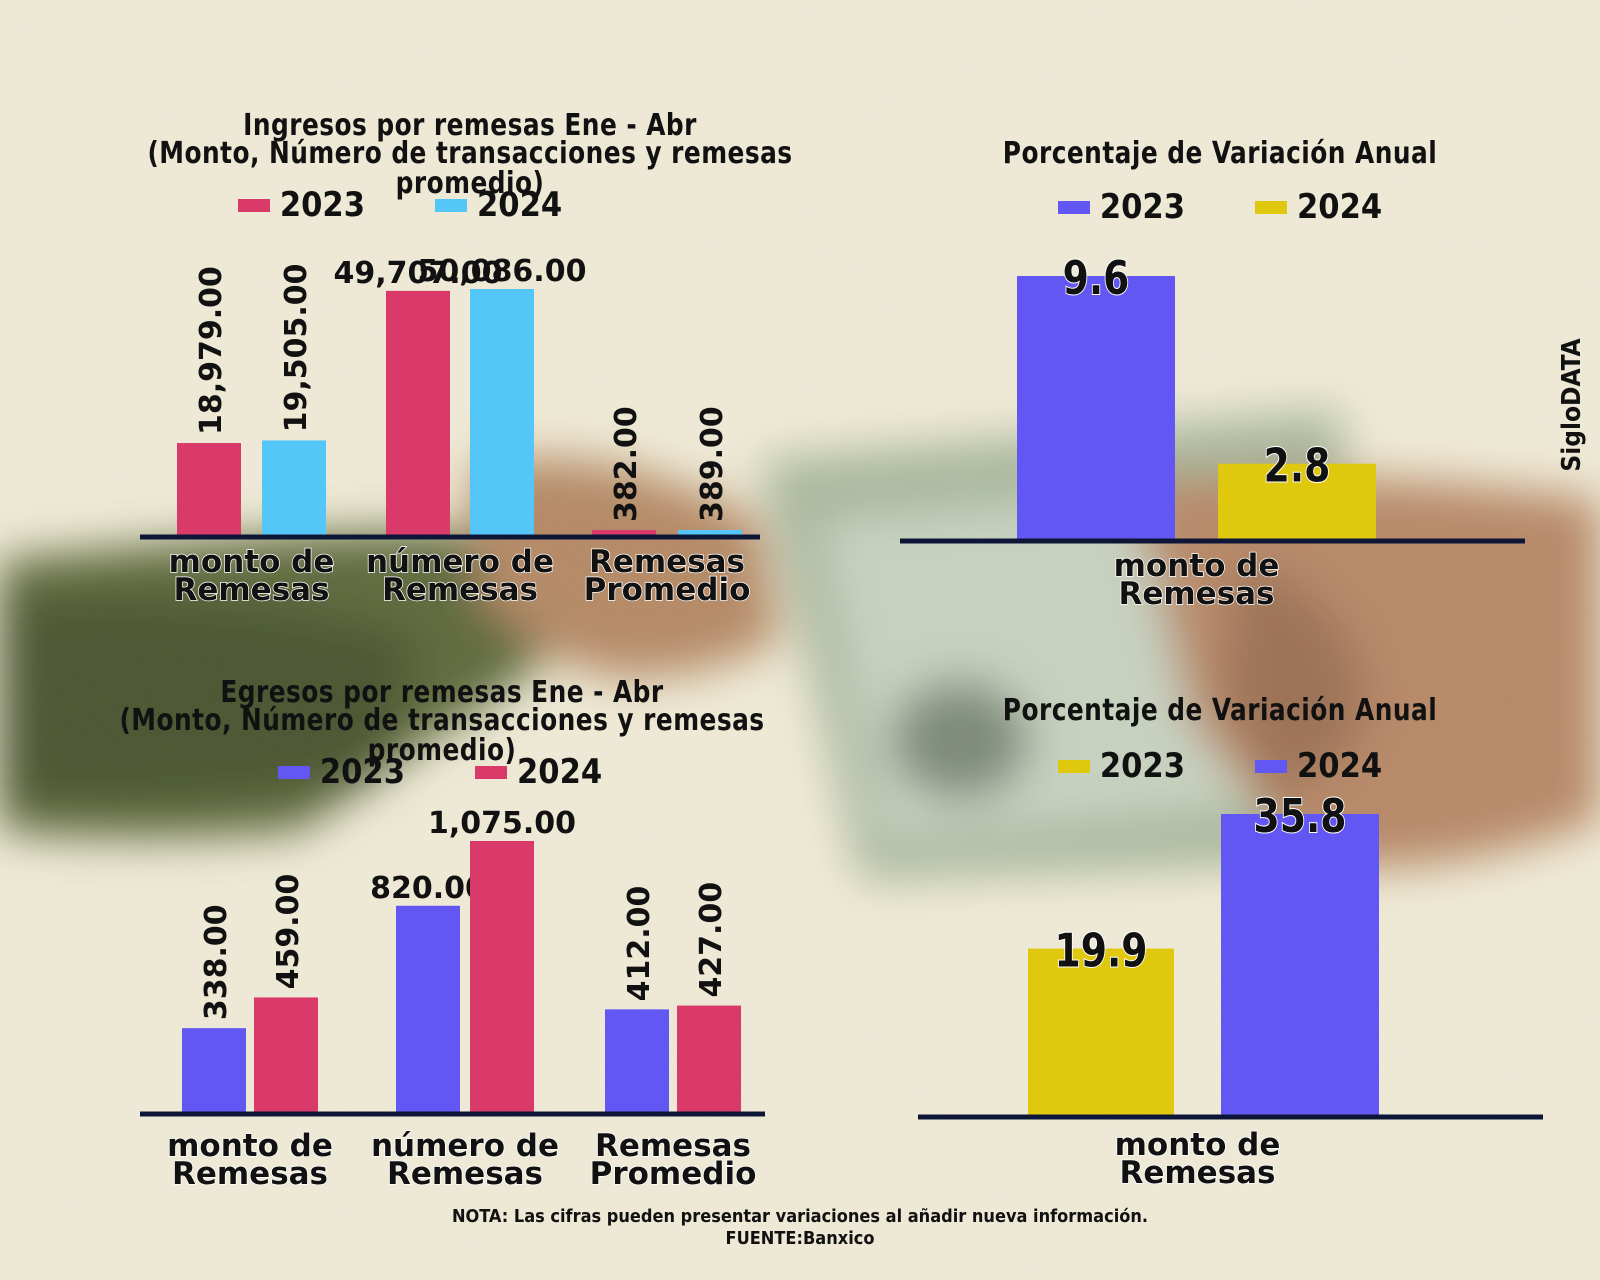 This screenshot has width=1600, height=1280. I want to click on chart-title: Egresos por remesas Ene - Abr, so click(442, 692).